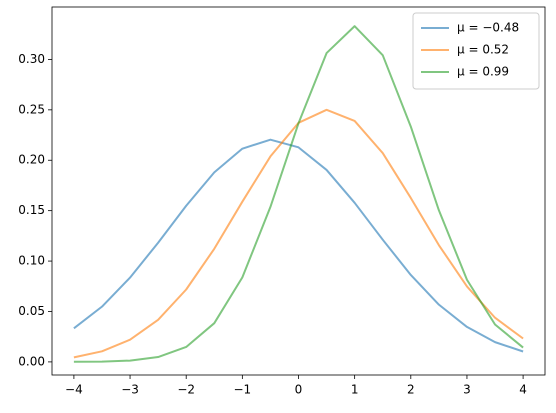 This screenshot has width=556, height=413. Describe the element at coordinates (31, 160) in the screenshot. I see `y-tick-label: 0.20` at that location.